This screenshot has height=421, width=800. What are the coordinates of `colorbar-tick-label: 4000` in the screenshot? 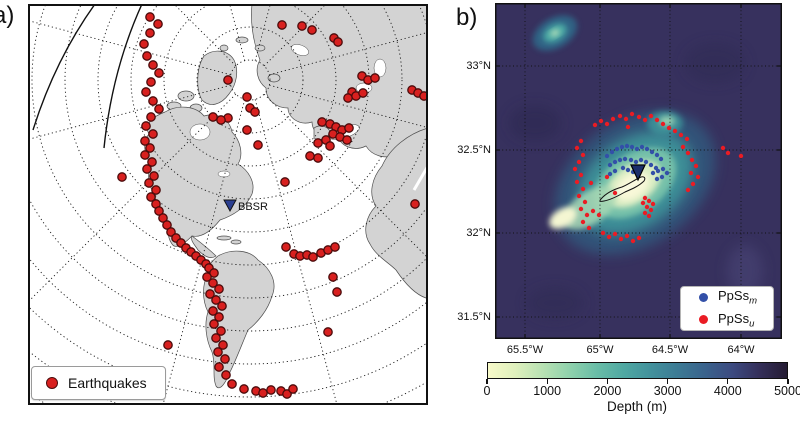 It's located at (727, 391).